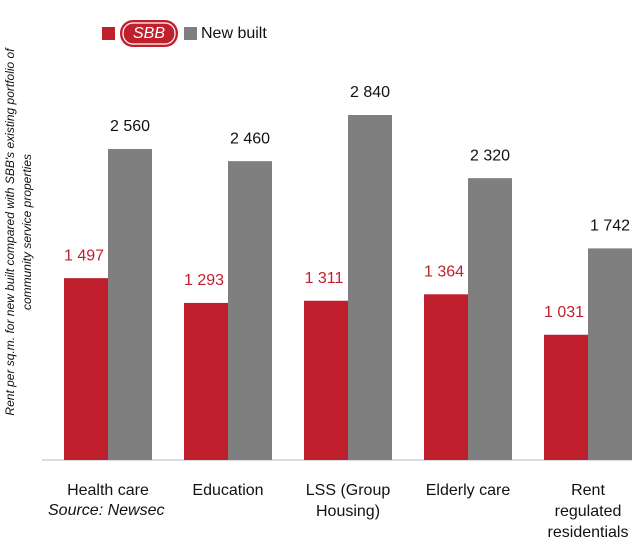 This screenshot has width=638, height=548. Describe the element at coordinates (108, 490) in the screenshot. I see `x-tick-label: Health care` at that location.